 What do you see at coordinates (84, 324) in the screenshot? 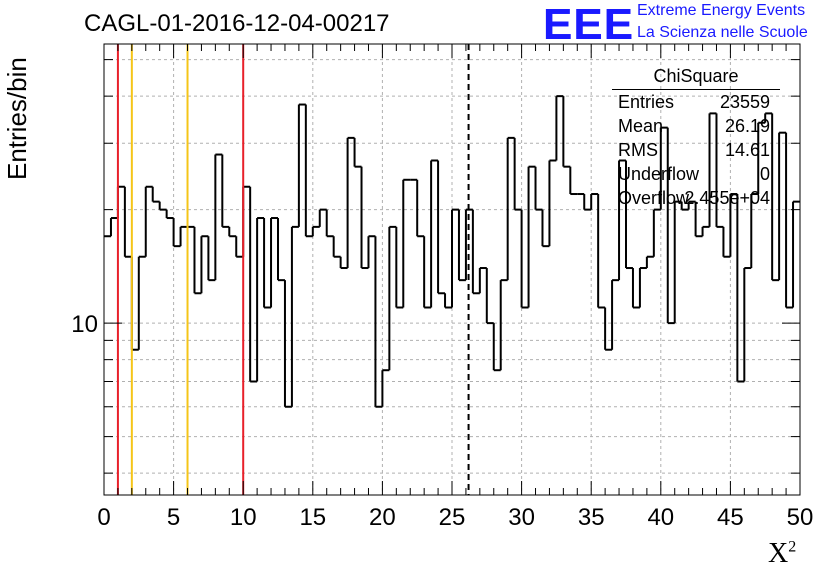
I see `y-tick-label: 10` at bounding box center [84, 324].